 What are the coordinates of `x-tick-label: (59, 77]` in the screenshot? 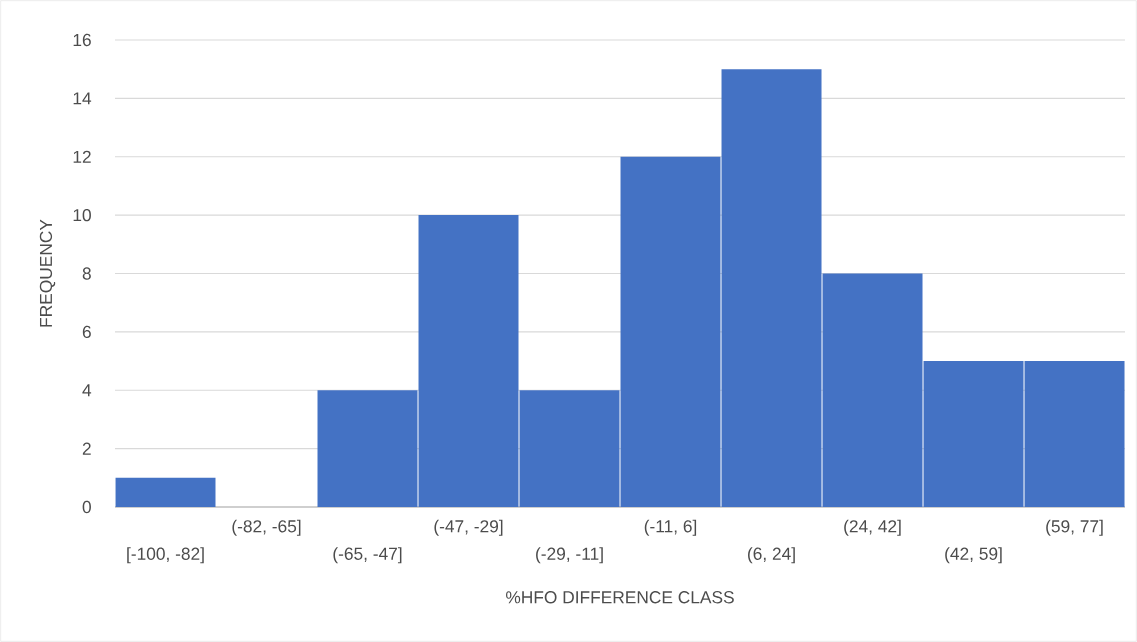 It's located at (1074, 527).